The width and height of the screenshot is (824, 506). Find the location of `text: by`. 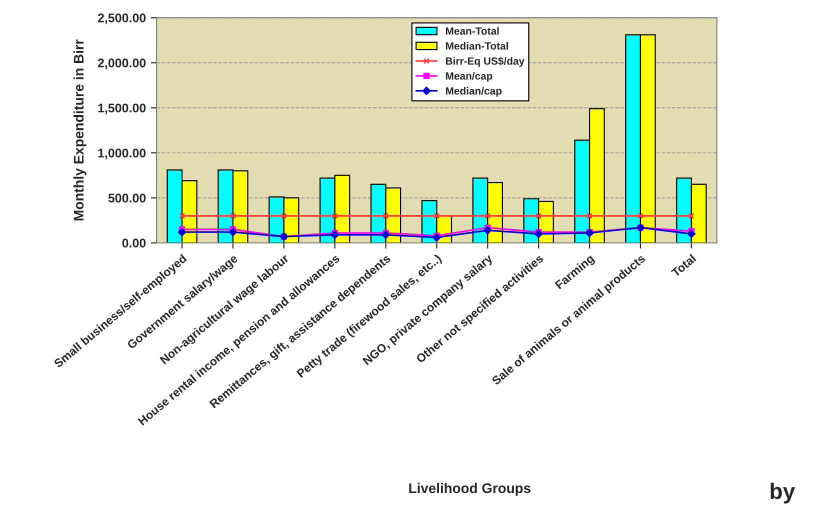

text: by is located at coordinates (783, 493).